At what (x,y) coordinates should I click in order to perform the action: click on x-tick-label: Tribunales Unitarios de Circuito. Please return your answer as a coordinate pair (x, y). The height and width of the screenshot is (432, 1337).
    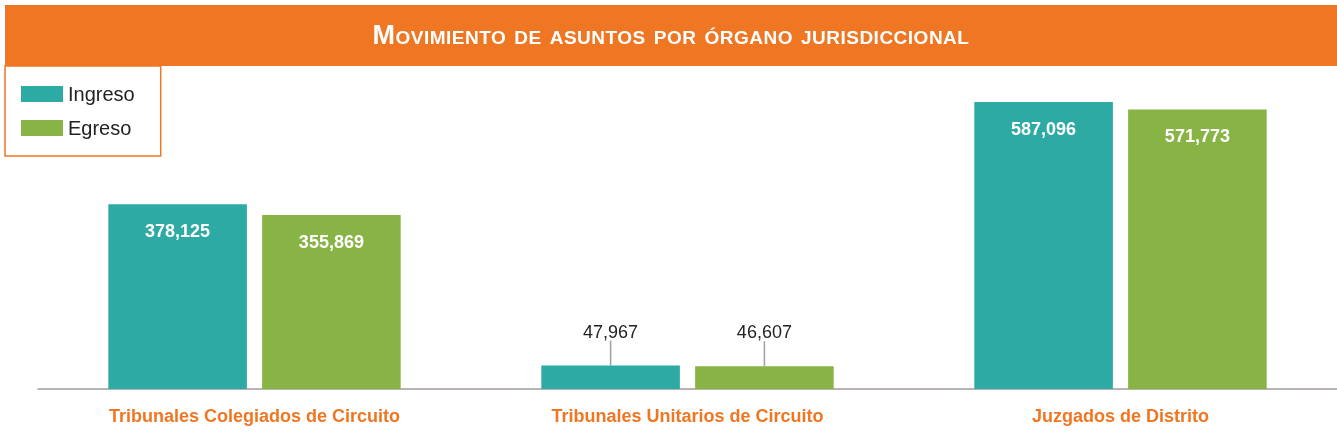
    Looking at the image, I should click on (687, 416).